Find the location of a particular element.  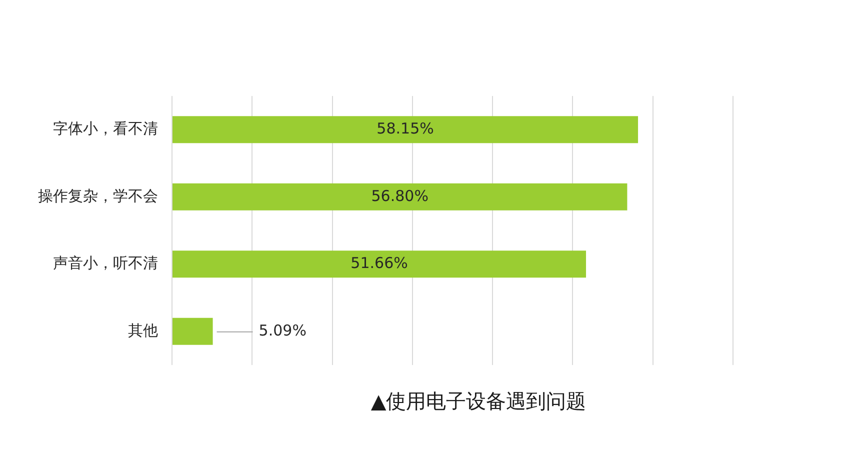

data-label: 5.09% is located at coordinates (282, 330).